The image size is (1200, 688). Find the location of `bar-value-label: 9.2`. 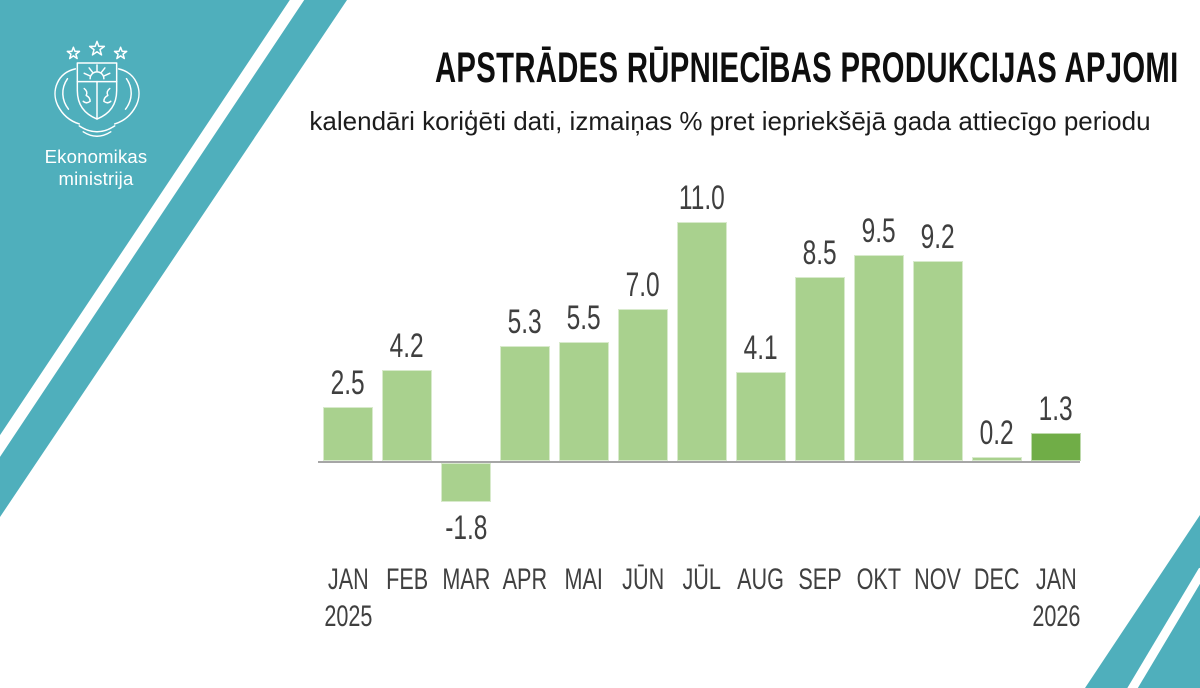

bar-value-label: 9.2 is located at coordinates (938, 237).